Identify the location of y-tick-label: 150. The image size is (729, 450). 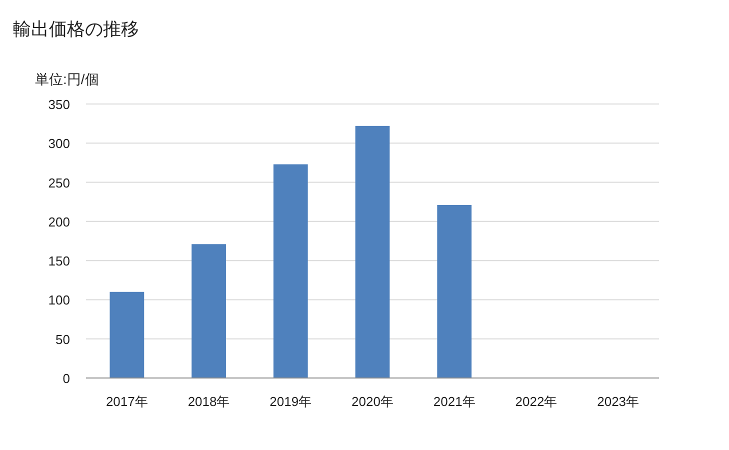
(59, 261).